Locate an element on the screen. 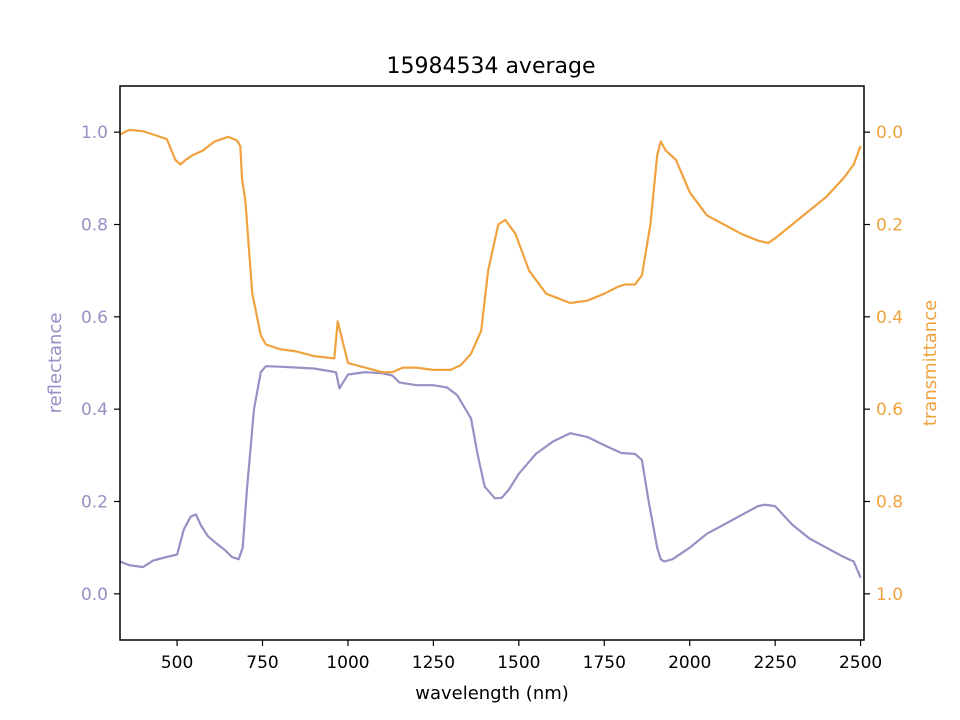 This screenshot has width=960, height=720. right-y-tick-label: 0.4 is located at coordinates (889, 318).